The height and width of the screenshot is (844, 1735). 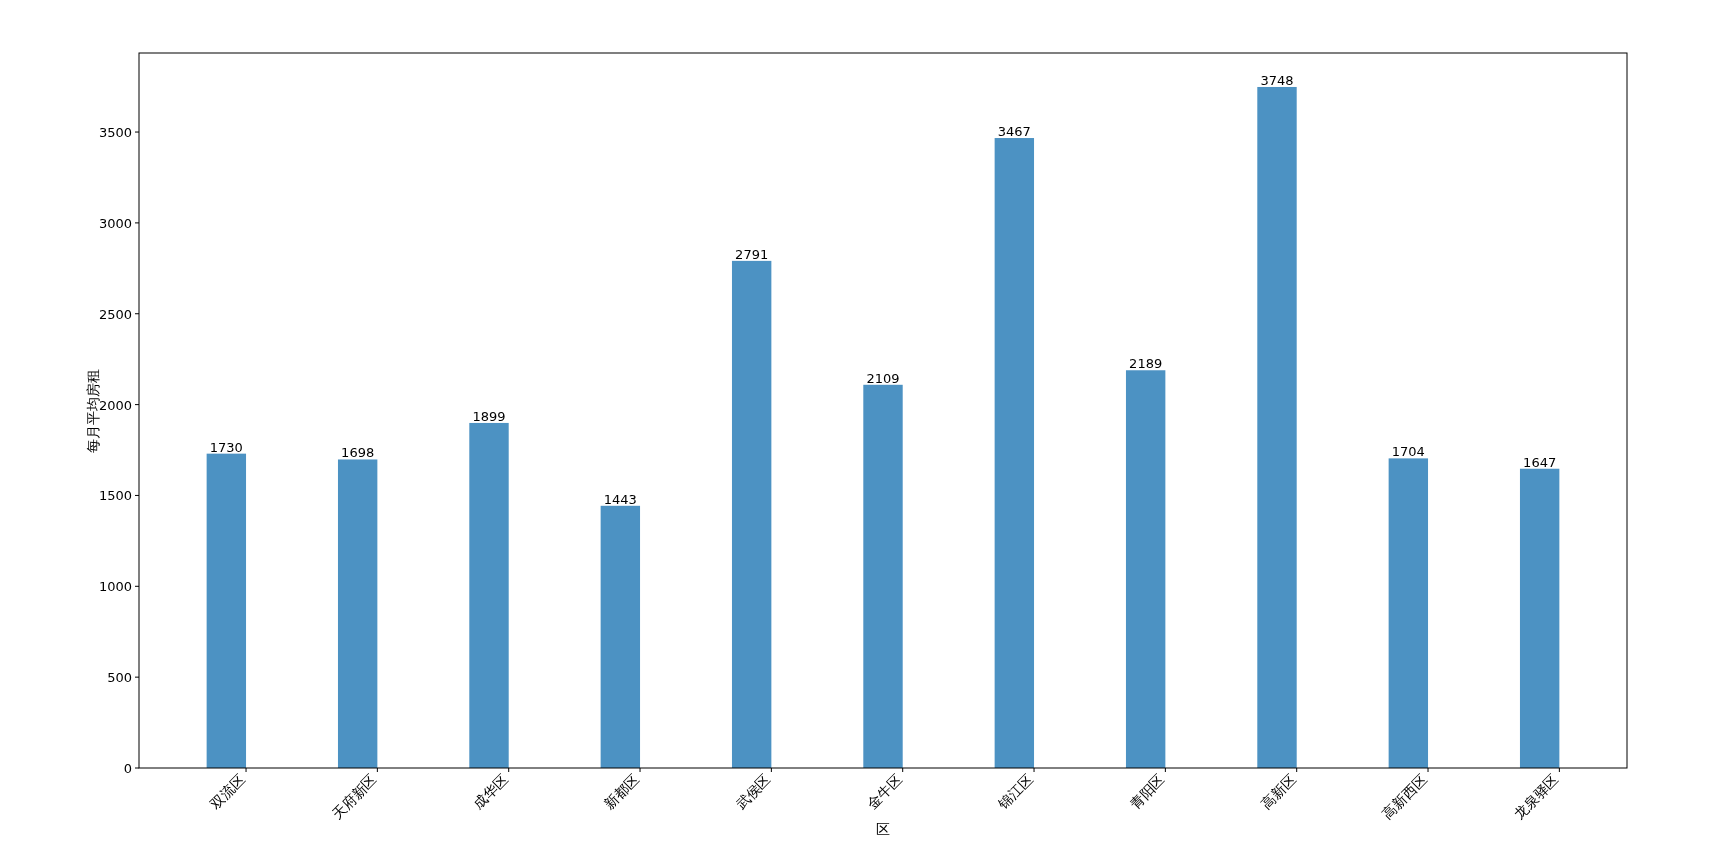 I want to click on x-tick-label: 金牛区, so click(x=884, y=791).